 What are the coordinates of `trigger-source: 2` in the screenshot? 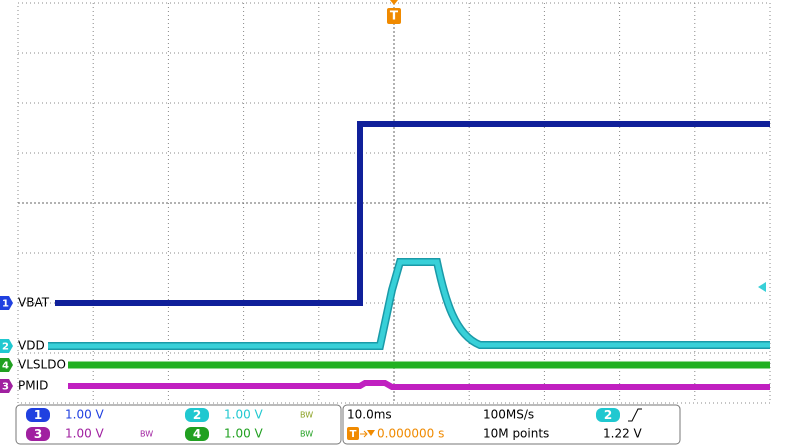 It's located at (608, 415).